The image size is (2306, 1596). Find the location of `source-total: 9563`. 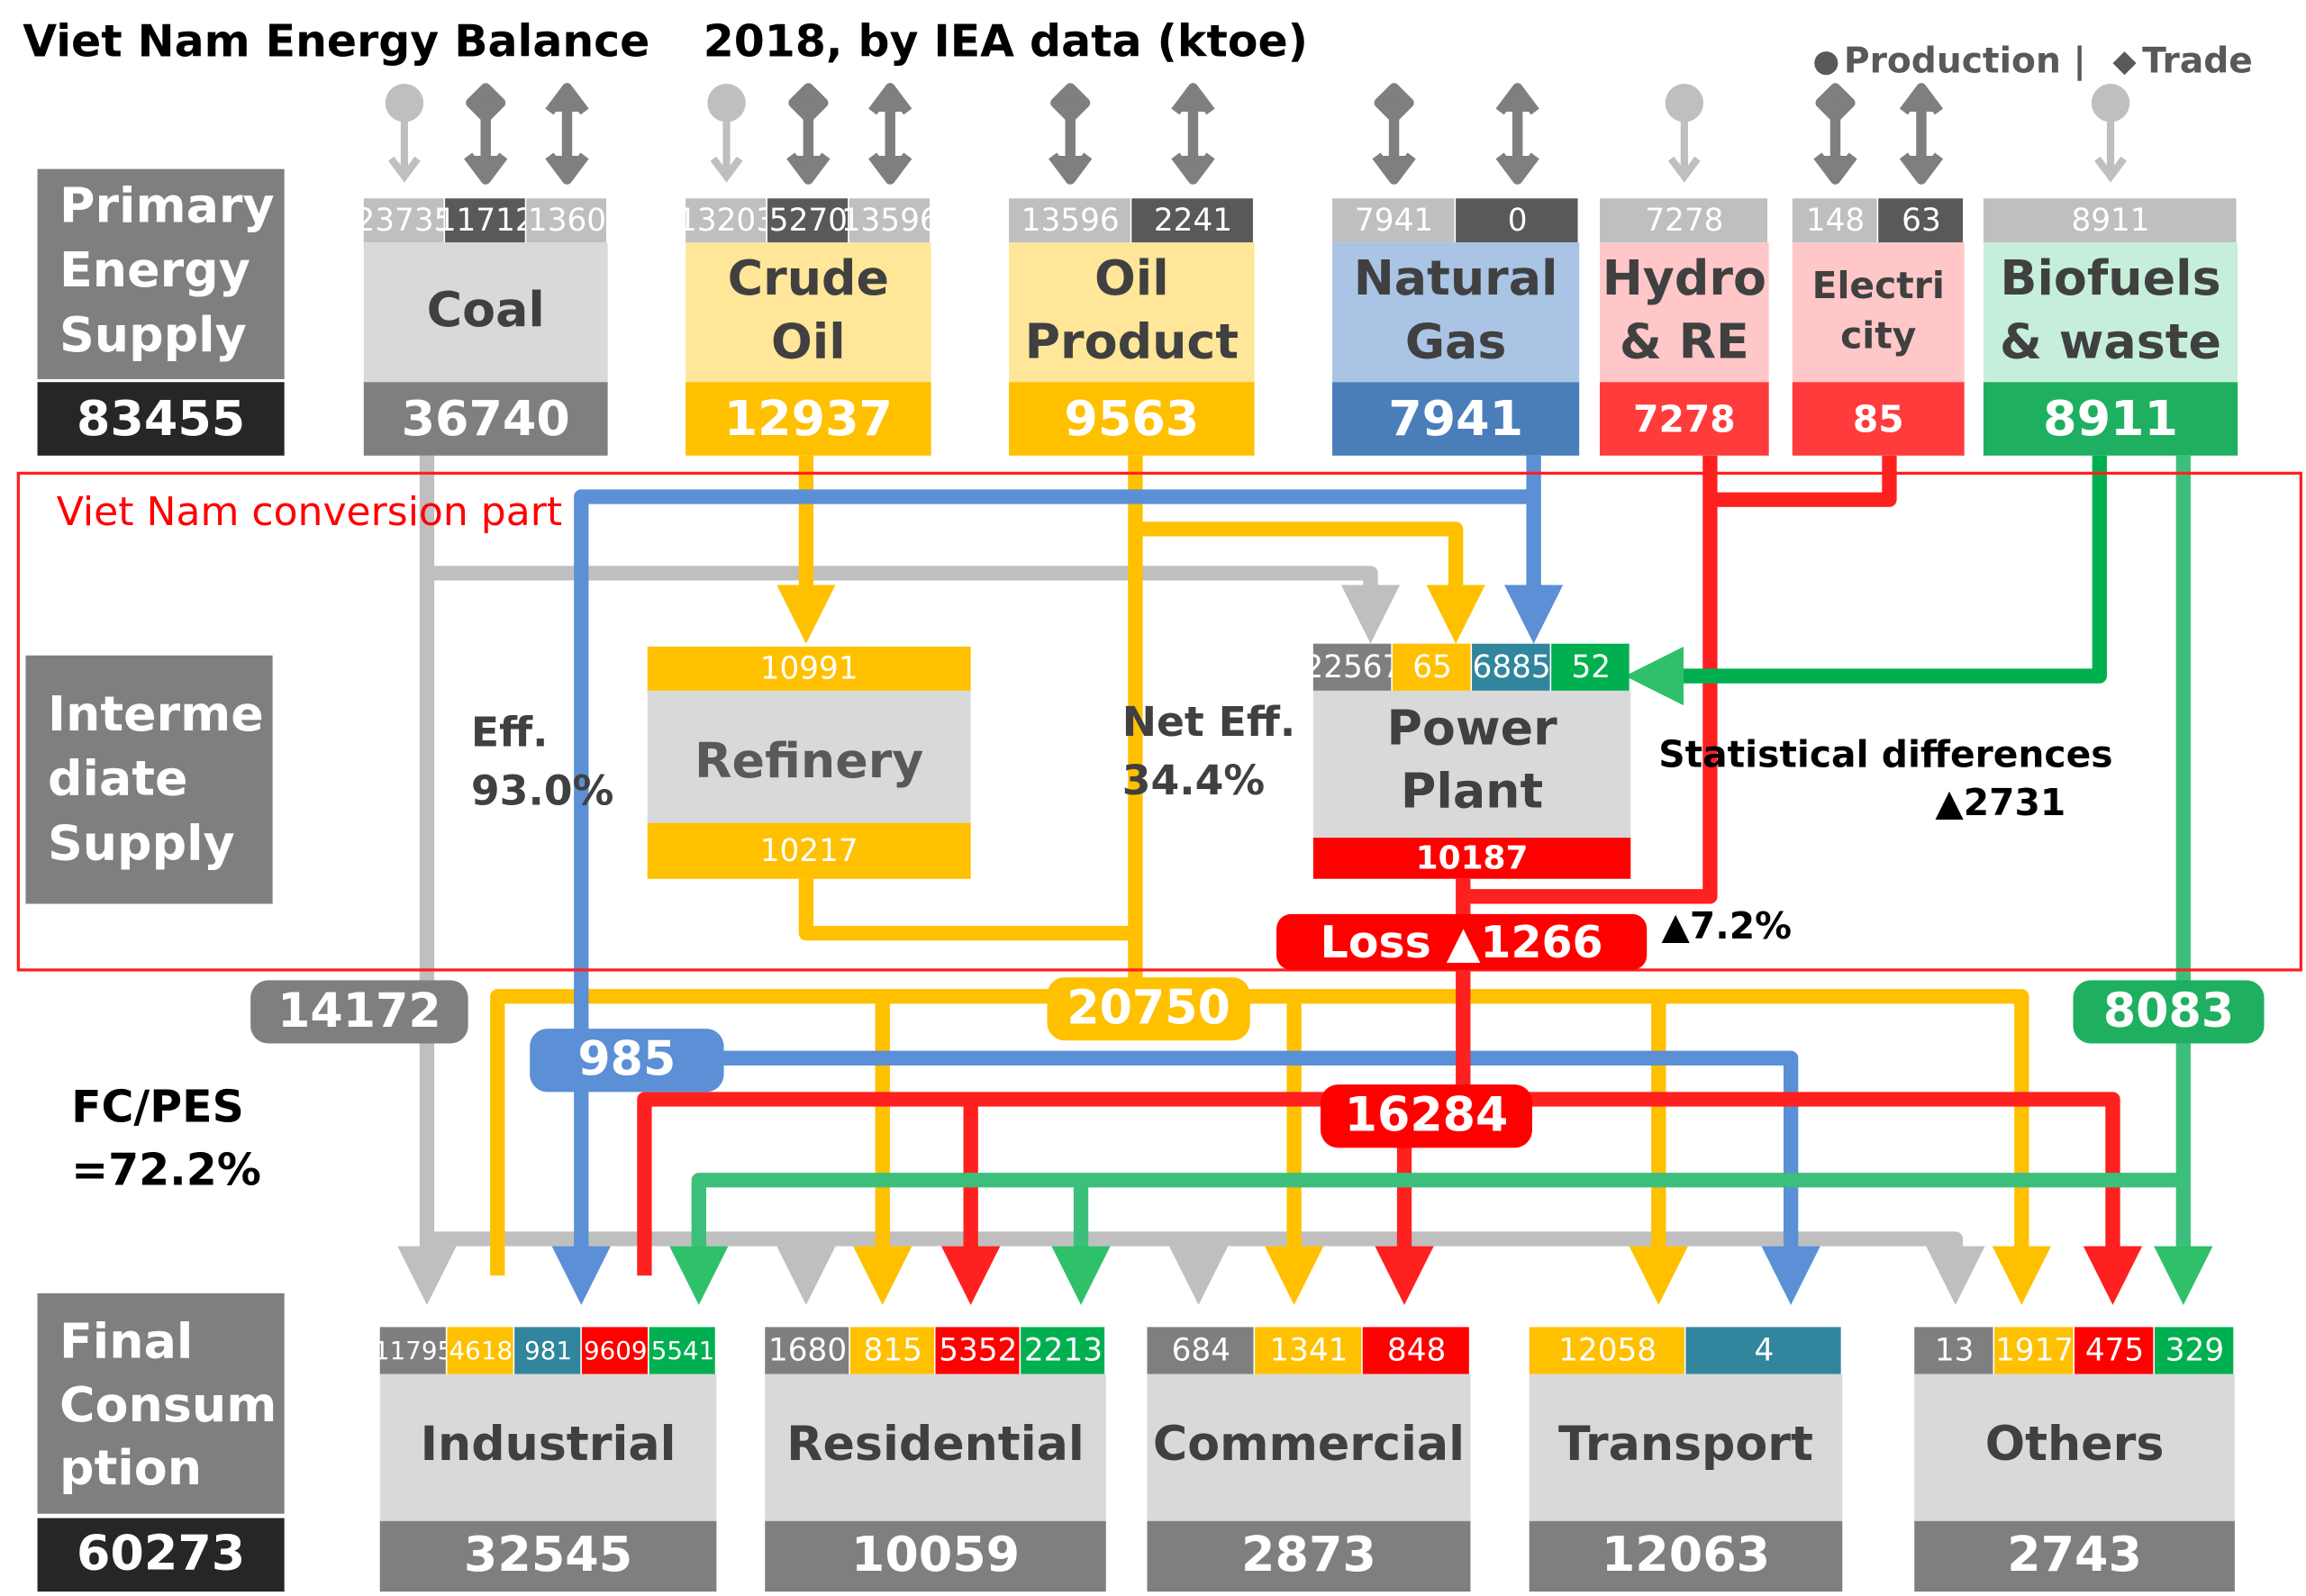

source-total: 9563 is located at coordinates (1131, 418).